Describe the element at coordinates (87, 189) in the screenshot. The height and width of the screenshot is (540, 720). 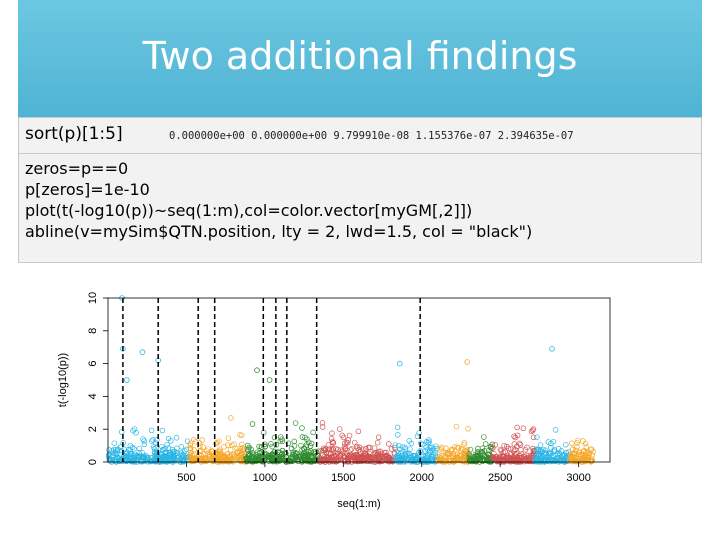
I see `code-line-2: p[zeros]=1e-10` at that location.